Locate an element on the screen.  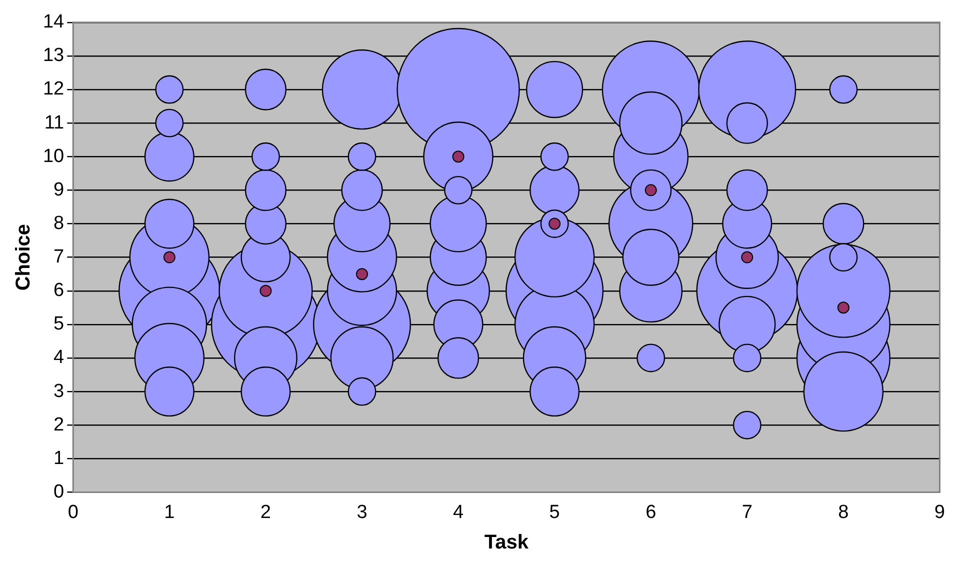
y-tick-label: 10 is located at coordinates (53, 156).